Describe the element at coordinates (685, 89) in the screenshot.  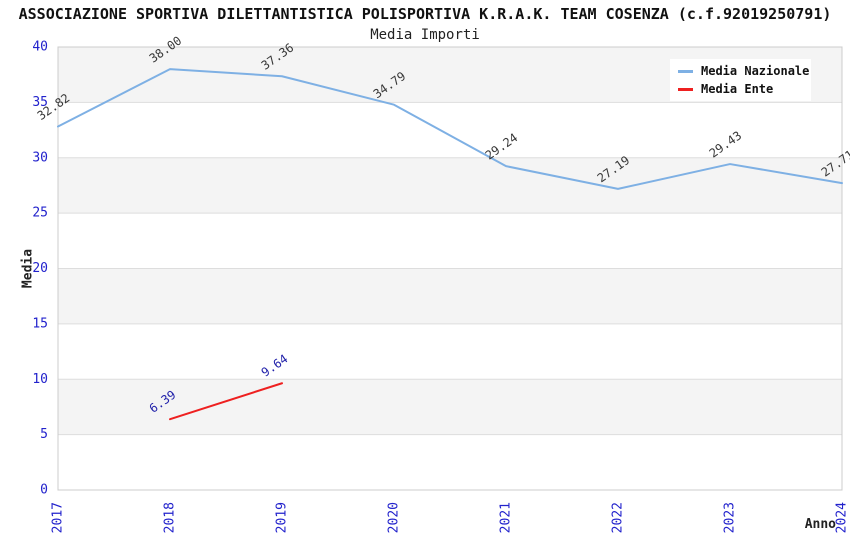
I see `media-ente-line-swatch-icon` at that location.